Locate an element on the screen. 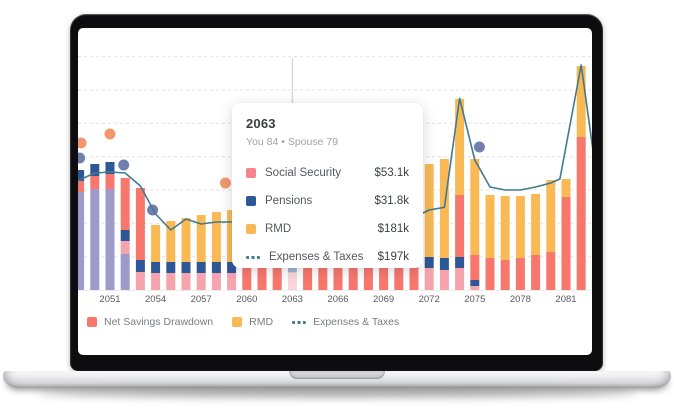 The height and width of the screenshot is (410, 674). bar-2082-rmd is located at coordinates (581, 101).